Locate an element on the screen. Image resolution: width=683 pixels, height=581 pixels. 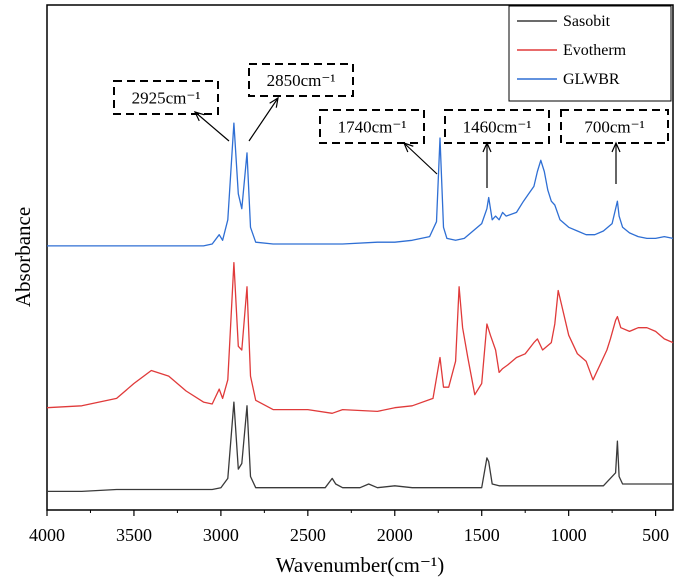
x-tick-label: 4000 is located at coordinates (47, 535).